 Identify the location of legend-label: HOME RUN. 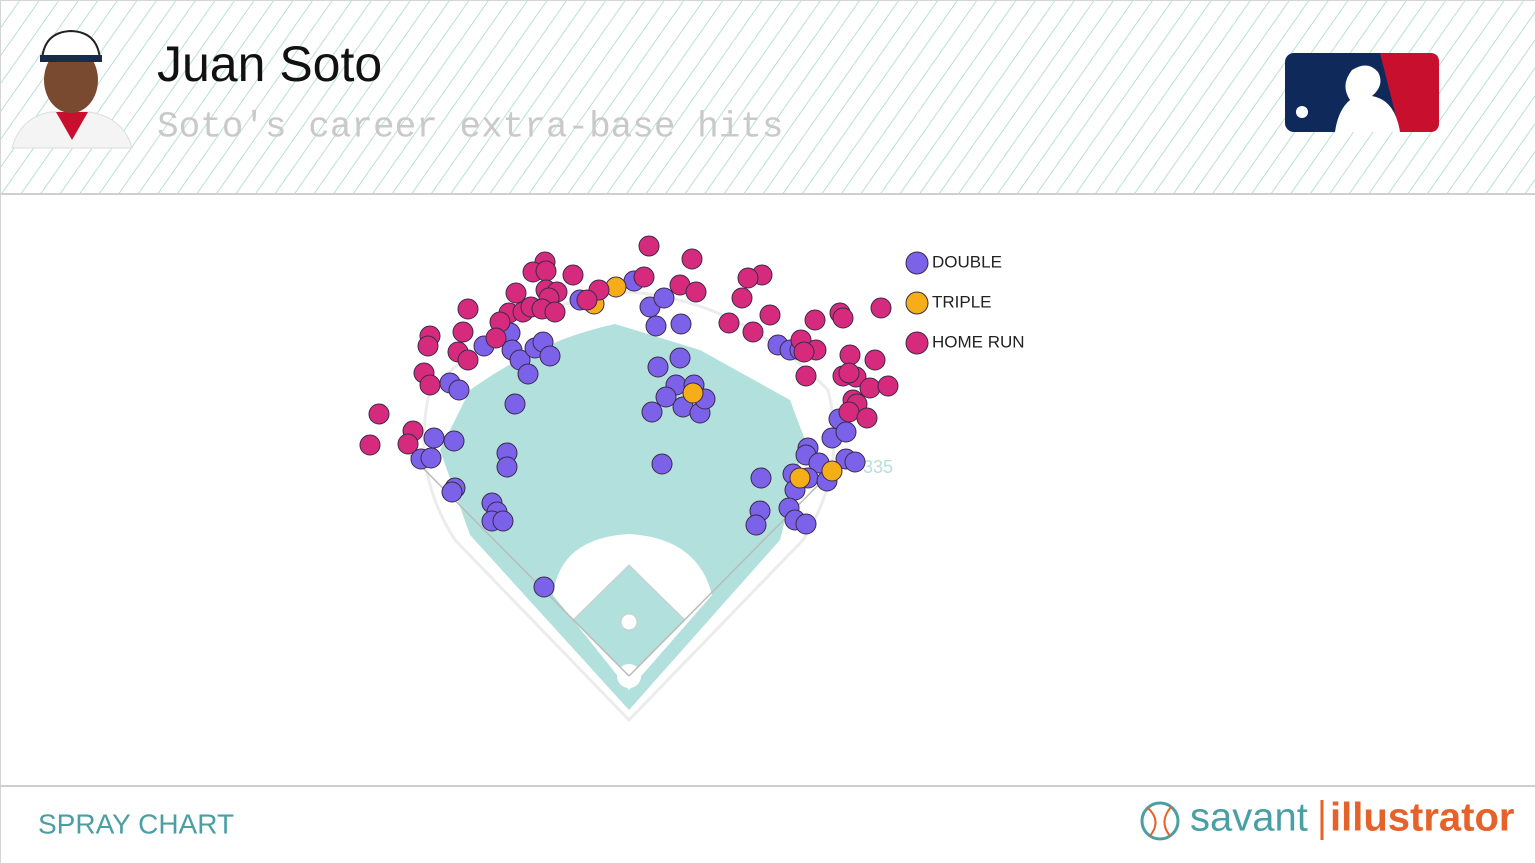
(978, 341).